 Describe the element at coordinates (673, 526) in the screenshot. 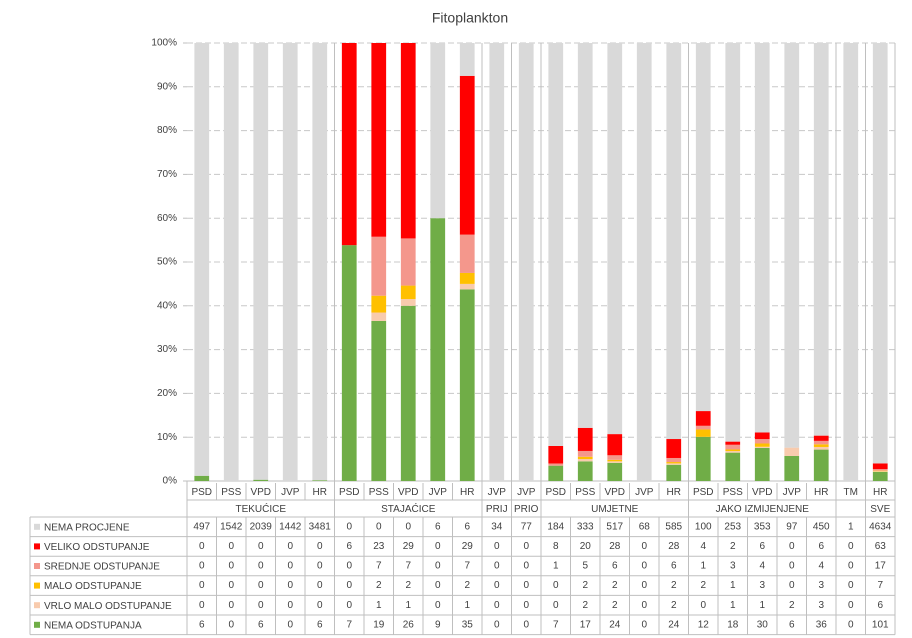

I see `table-value: 585` at that location.